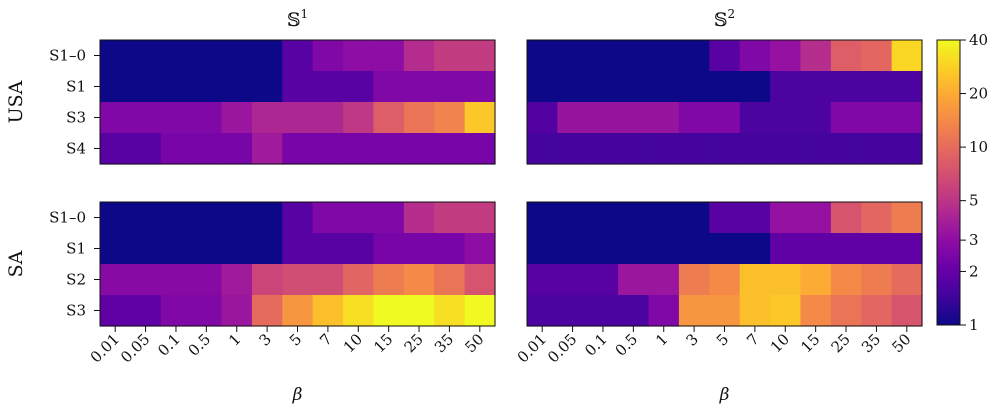 The width and height of the screenshot is (996, 413). I want to click on colorbar-tick-label: 2, so click(974, 271).